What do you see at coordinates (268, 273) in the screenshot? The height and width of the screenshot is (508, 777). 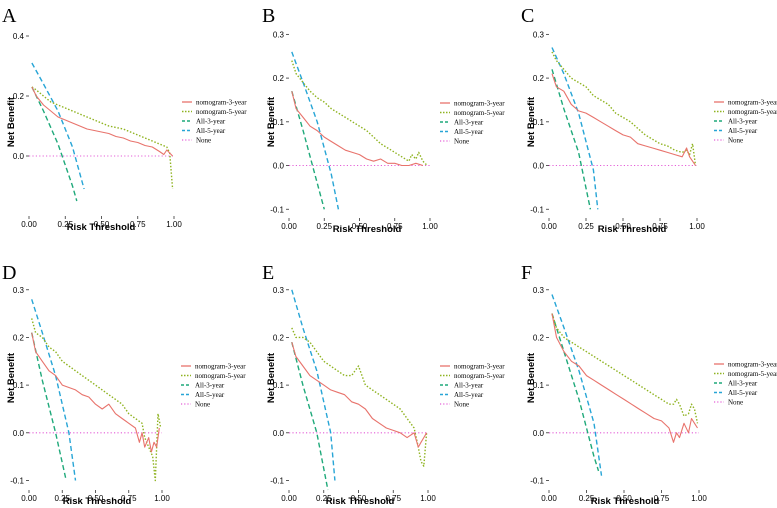 I see `panel-label-e: E` at bounding box center [268, 273].